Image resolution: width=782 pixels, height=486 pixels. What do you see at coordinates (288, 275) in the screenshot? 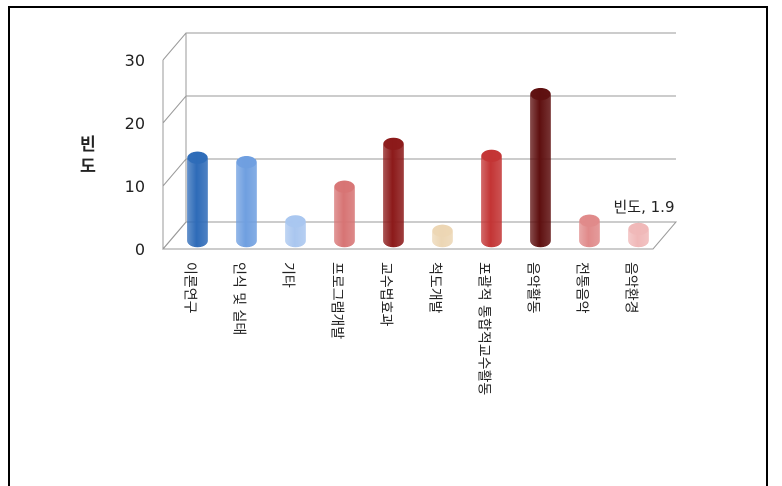
I see `x-tick-label: 기타` at bounding box center [288, 275].